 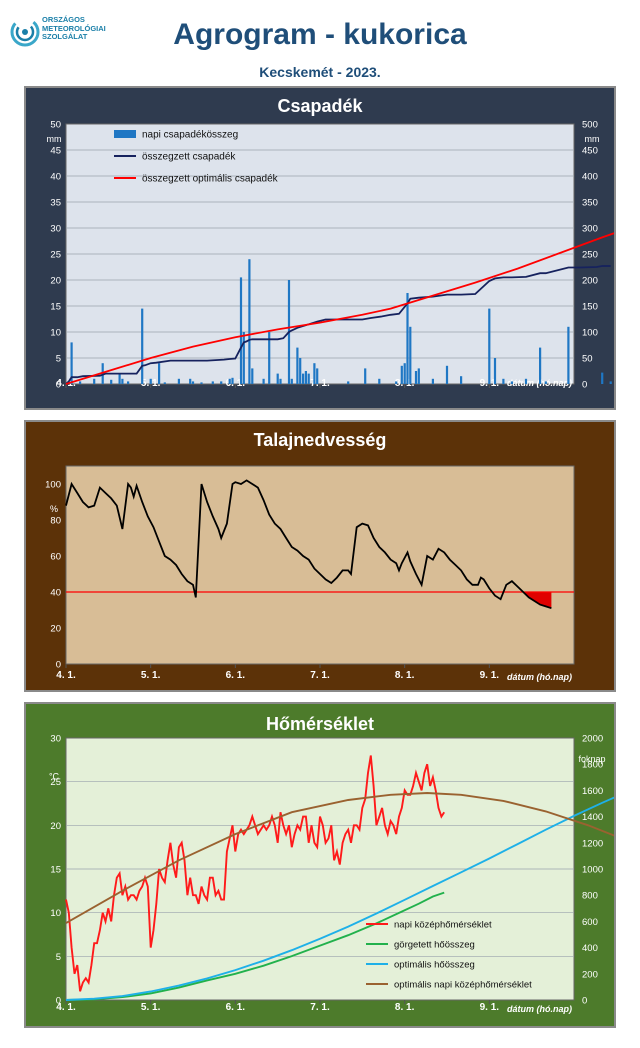 What do you see at coordinates (463, 985) in the screenshot?
I see `legend-label: optimális napi középhőmérséklet` at bounding box center [463, 985].